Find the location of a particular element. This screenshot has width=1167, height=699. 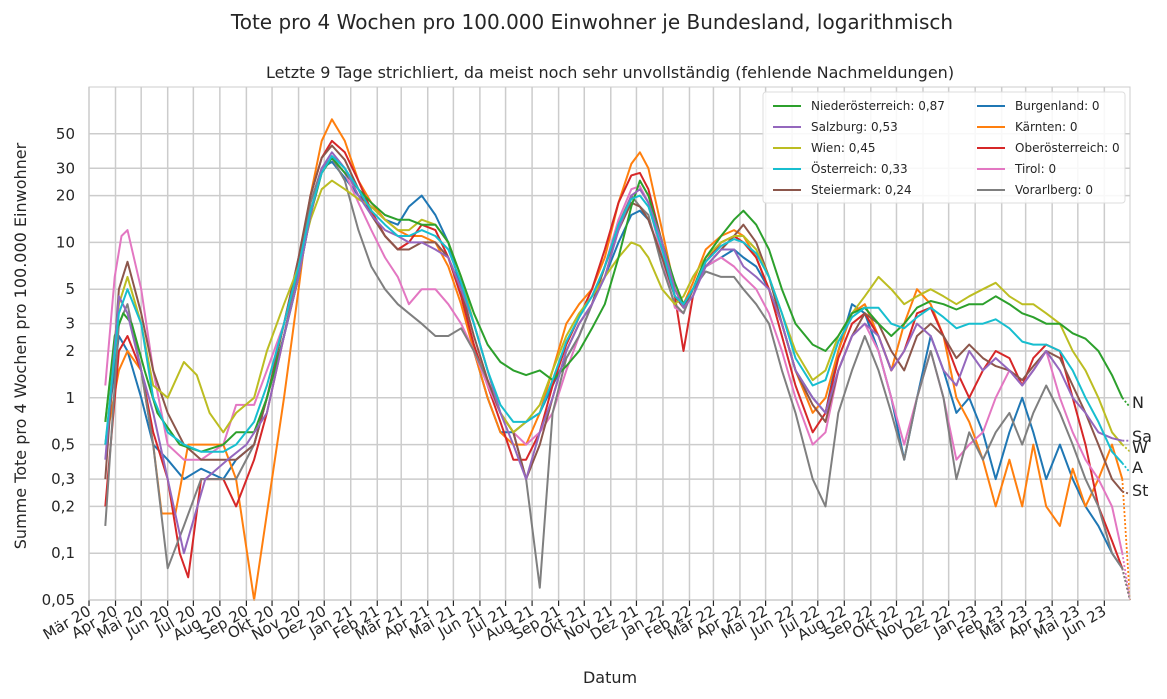

legend-item: Burgenland: 0 is located at coordinates (1038, 106).